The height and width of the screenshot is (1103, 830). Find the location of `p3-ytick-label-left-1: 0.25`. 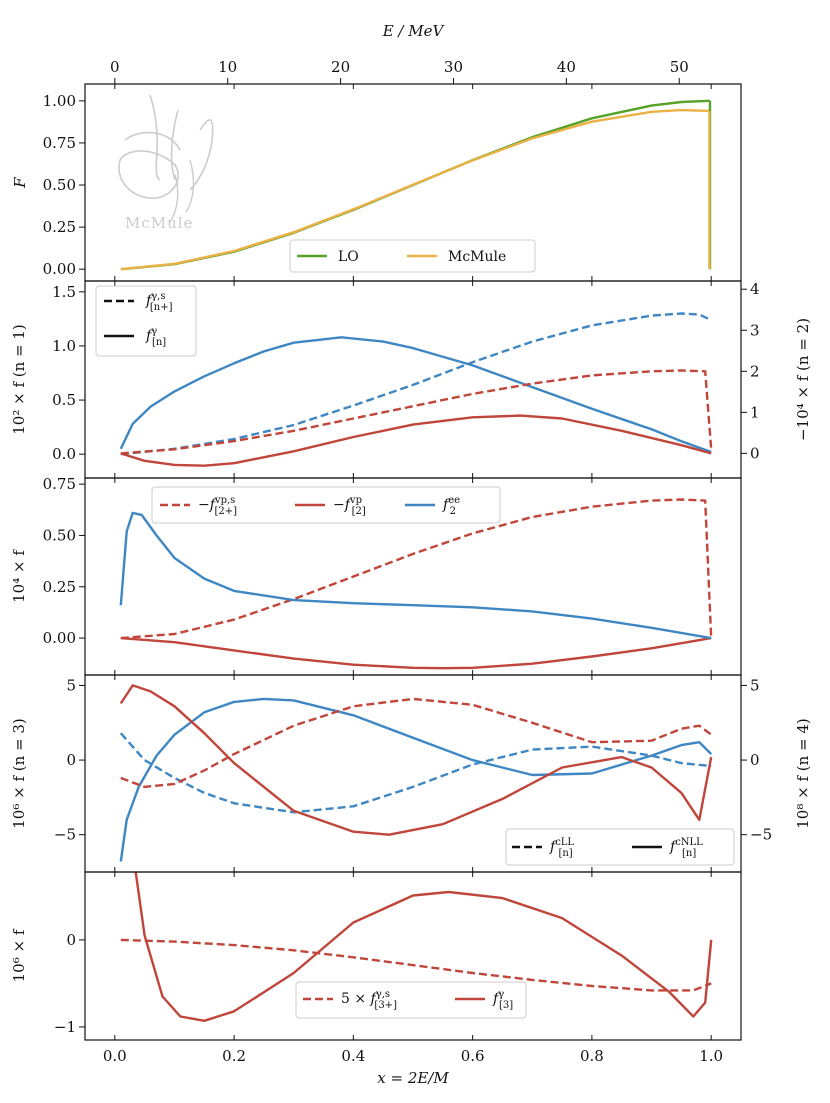

p3-ytick-label-left-1: 0.25 is located at coordinates (59, 587).